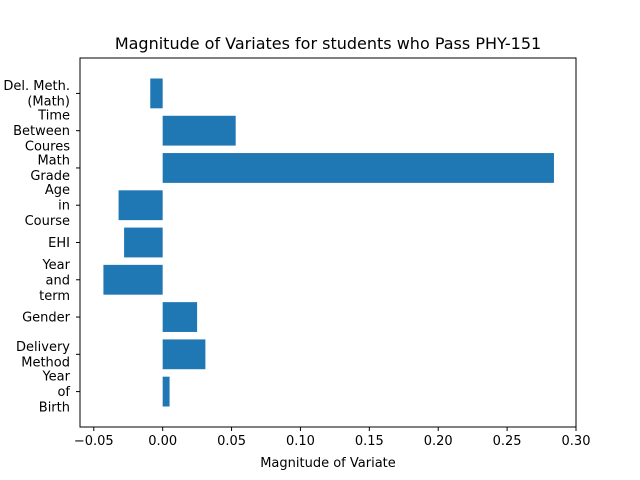 Image resolution: width=640 pixels, height=480 pixels. Describe the element at coordinates (231, 441) in the screenshot. I see `x-tick-label: 0.05` at that location.